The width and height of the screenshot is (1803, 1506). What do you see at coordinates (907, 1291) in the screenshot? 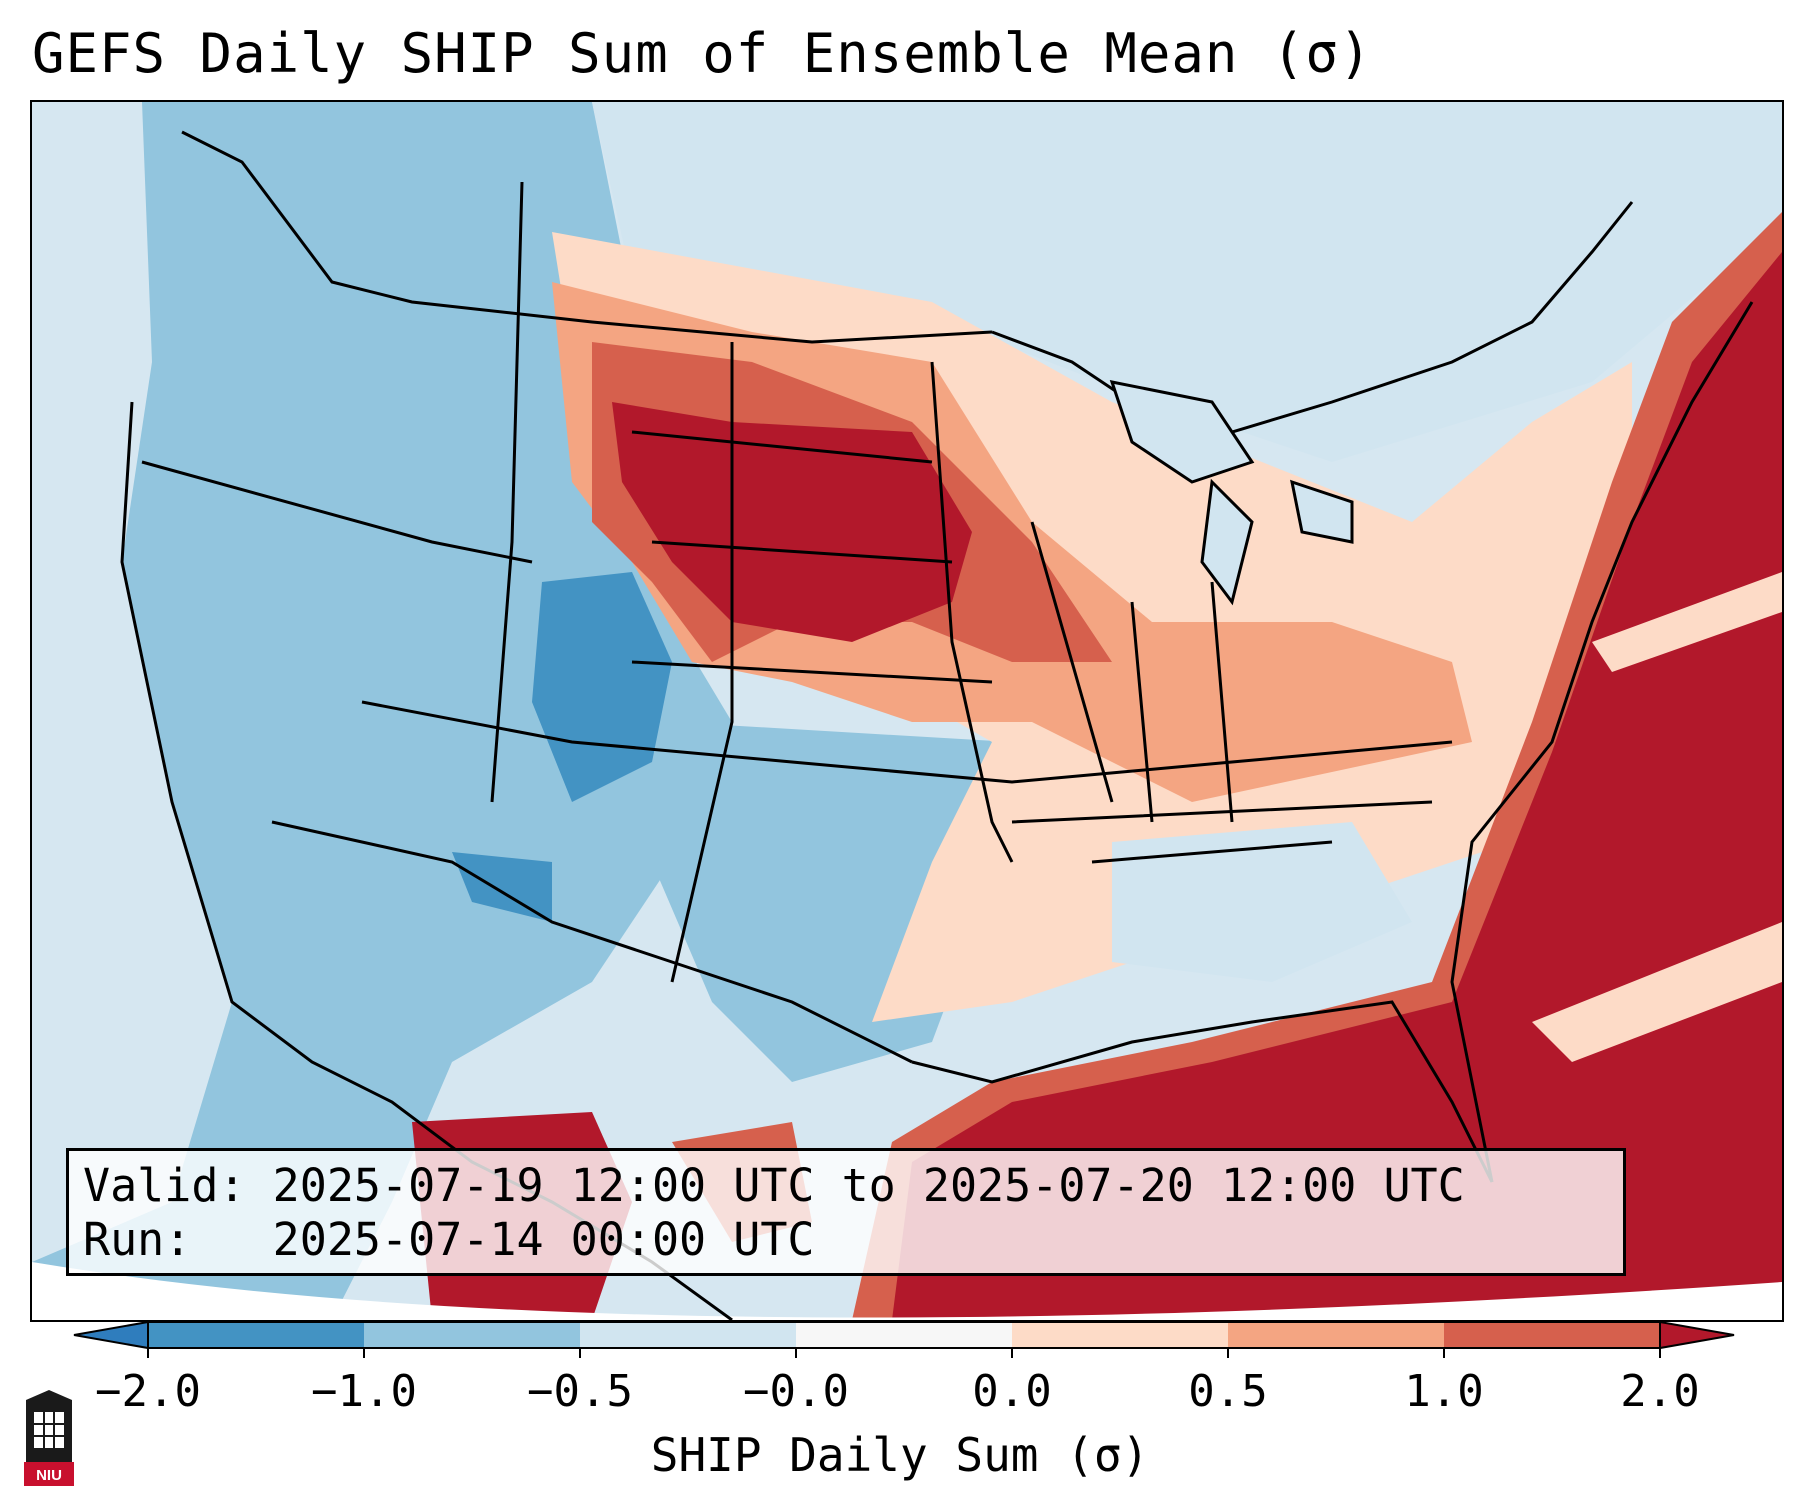
I see `projection-edge` at bounding box center [907, 1291].